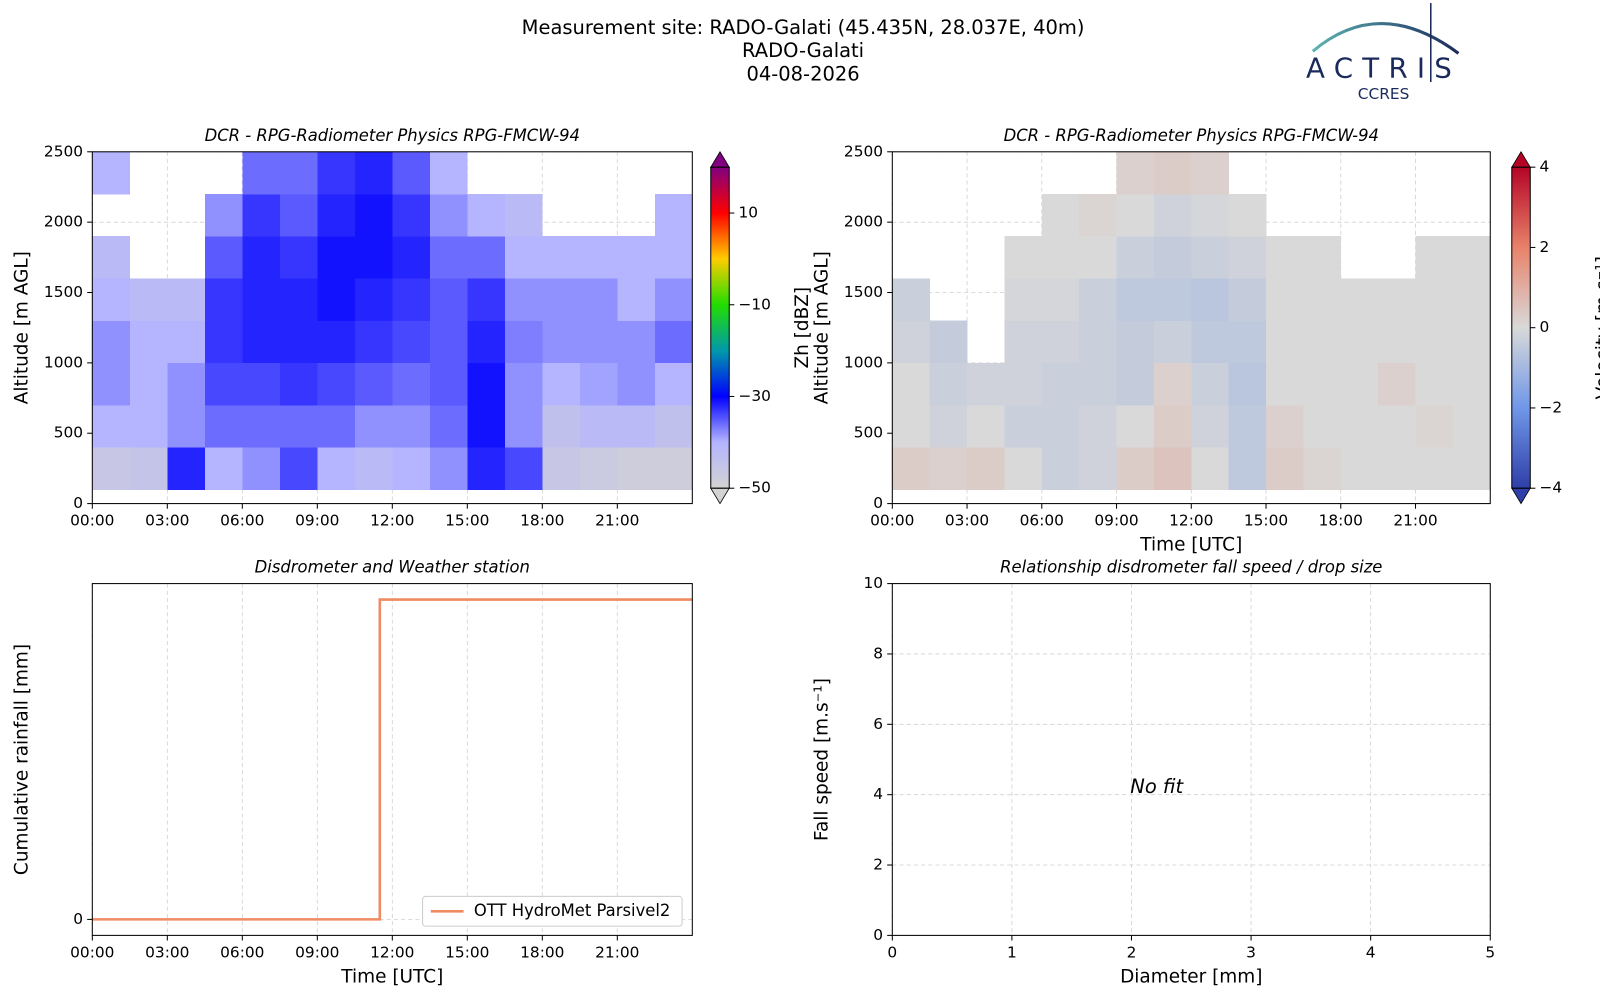 This screenshot has width=1600, height=1000. What do you see at coordinates (63, 292) in the screenshot?
I see `y-tick-label: 1500` at bounding box center [63, 292].